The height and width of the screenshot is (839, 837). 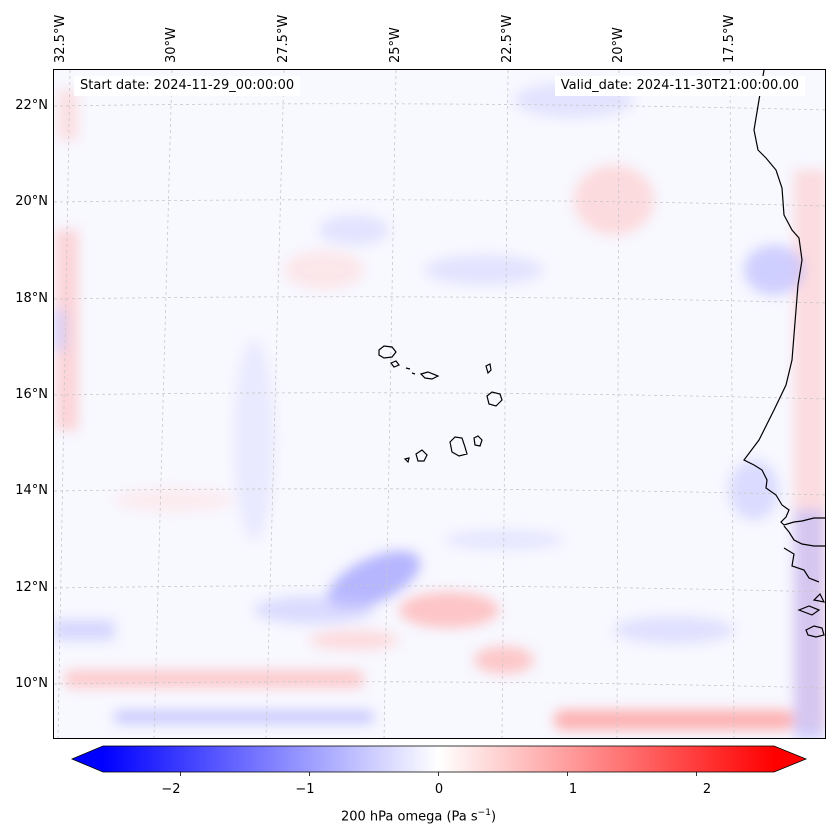 What do you see at coordinates (187, 86) in the screenshot?
I see `start-date-label: Start date: 2024-11-29_00:00:00` at bounding box center [187, 86].